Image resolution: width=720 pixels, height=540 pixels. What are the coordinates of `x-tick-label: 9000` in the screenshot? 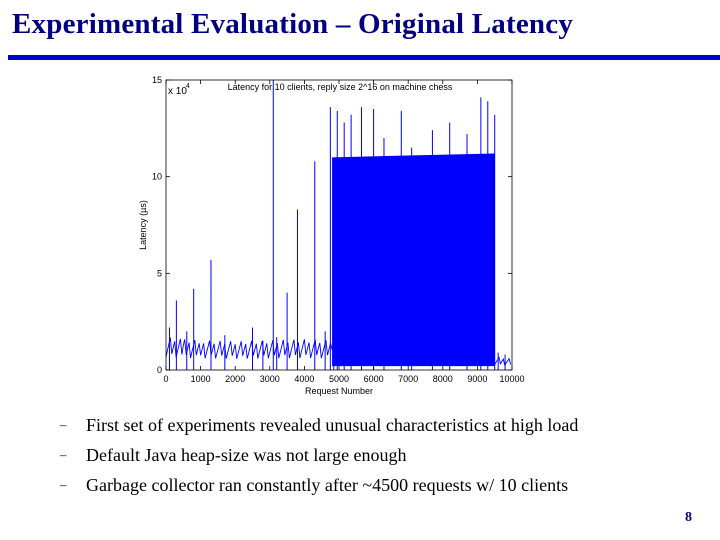 It's located at (477, 379).